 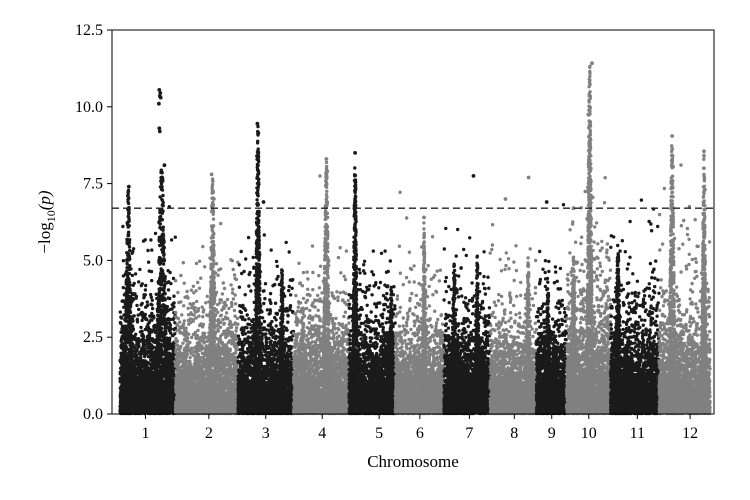 I want to click on x-tick-label-chr5: 5, so click(x=379, y=433).